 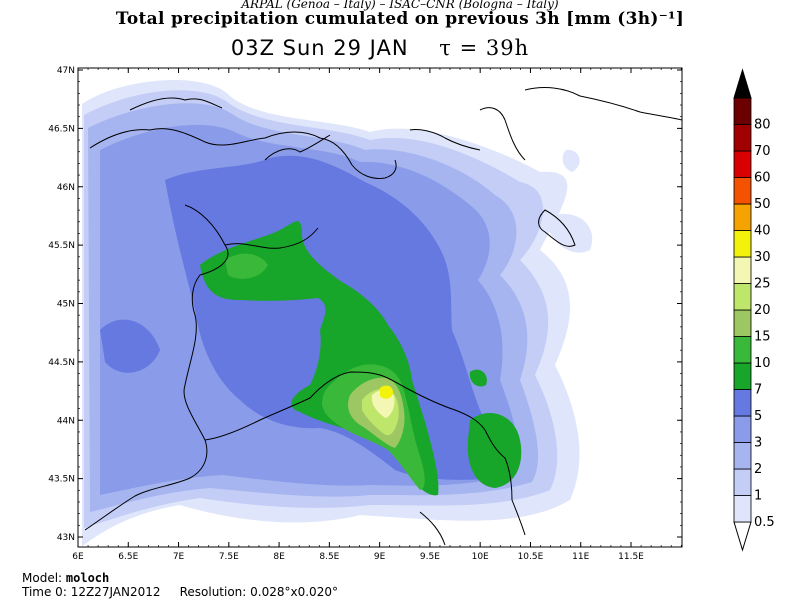 I want to click on lat-label: 46N, so click(x=66, y=188).